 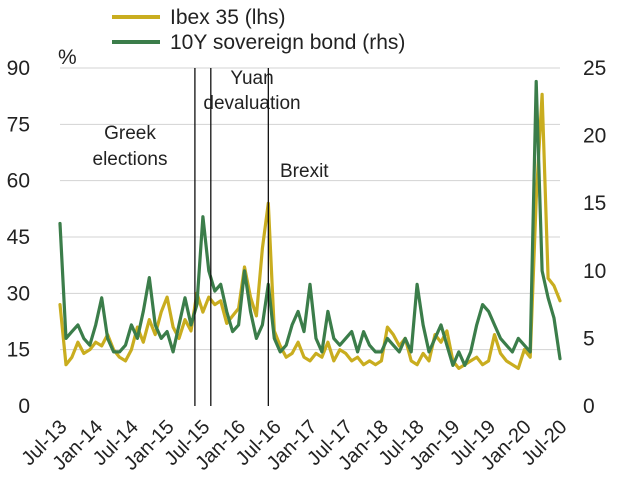 What do you see at coordinates (18, 124) in the screenshot?
I see `y-left-tick-label: 75` at bounding box center [18, 124].